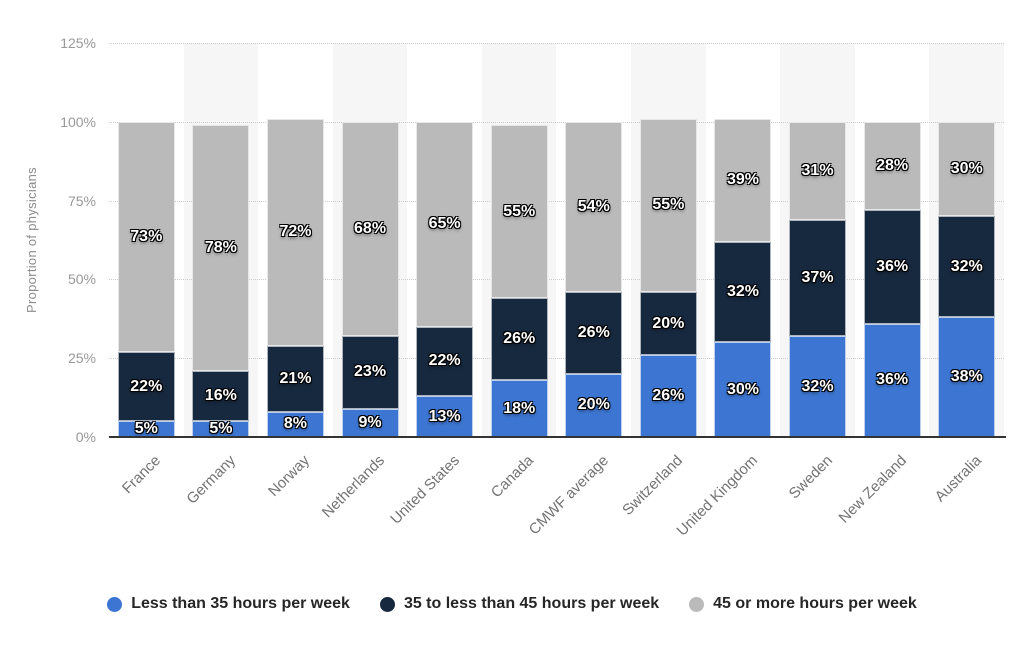  I want to click on bar-segment: 9%, so click(370, 422).